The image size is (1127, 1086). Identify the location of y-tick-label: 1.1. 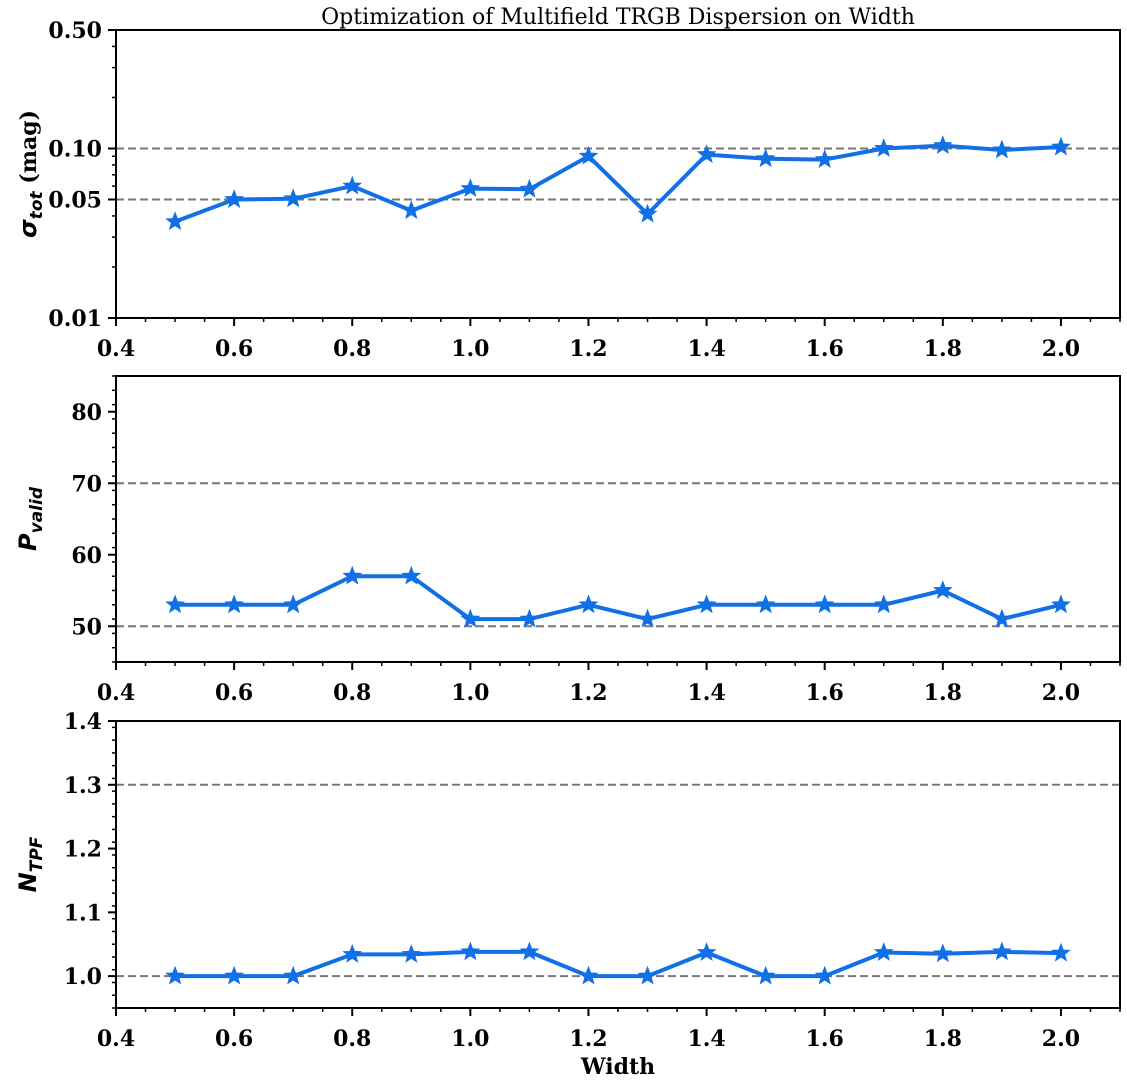
(83, 913).